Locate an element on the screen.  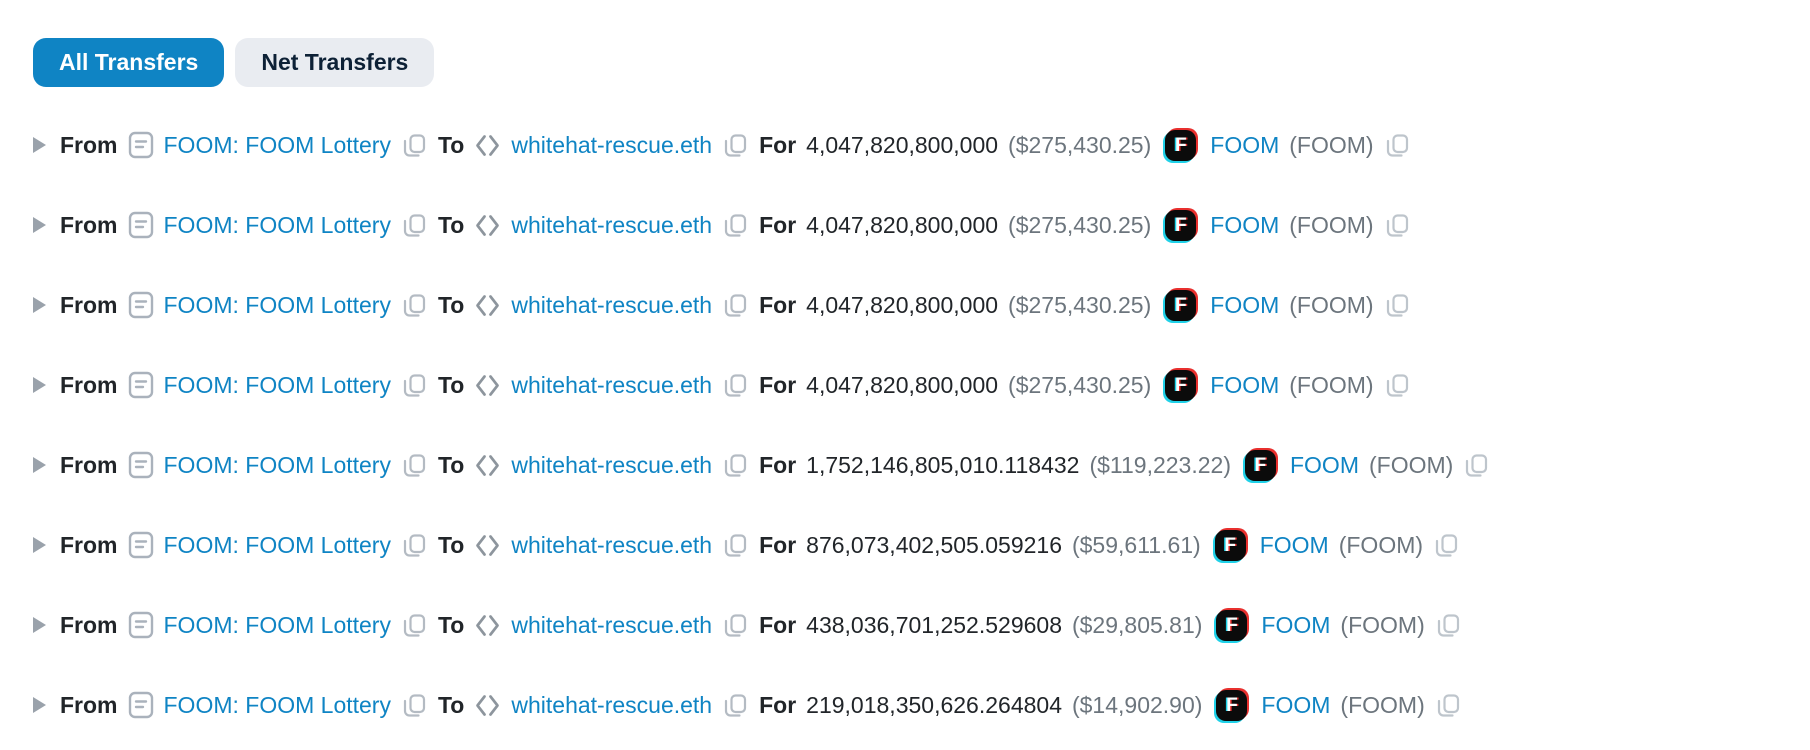
transfer-amount: 4,047,820,800,000 is located at coordinates (902, 384).